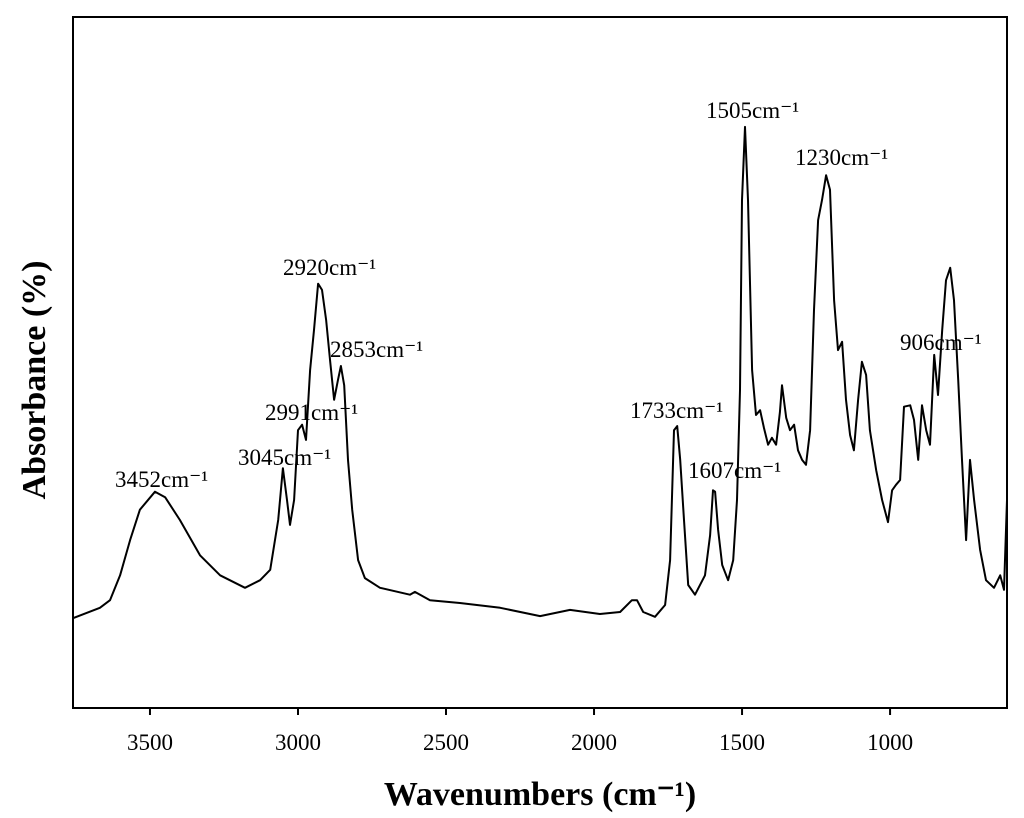 The image size is (1024, 818). What do you see at coordinates (890, 742) in the screenshot?
I see `x-tick-label: 1000` at bounding box center [890, 742].